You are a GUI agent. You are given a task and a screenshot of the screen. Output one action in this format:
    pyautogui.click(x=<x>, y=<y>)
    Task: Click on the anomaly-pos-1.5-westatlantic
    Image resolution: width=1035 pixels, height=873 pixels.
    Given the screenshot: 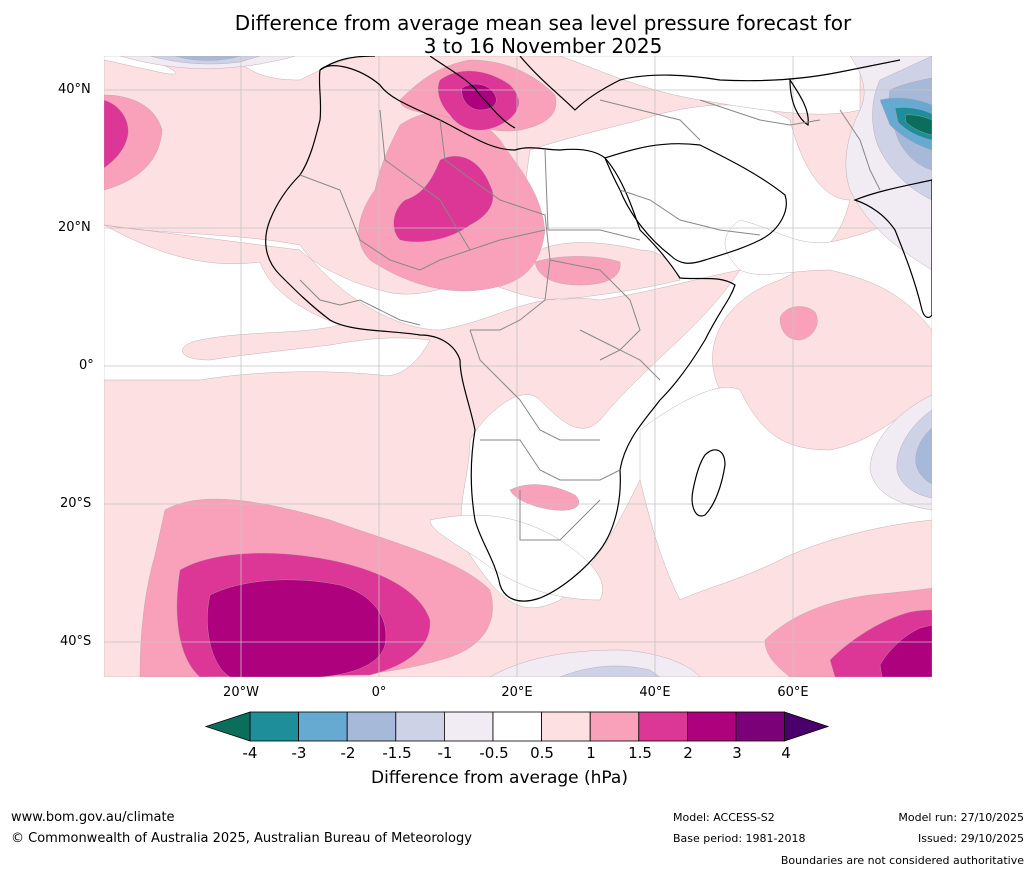 What is the action you would take?
    pyautogui.click(x=116, y=134)
    